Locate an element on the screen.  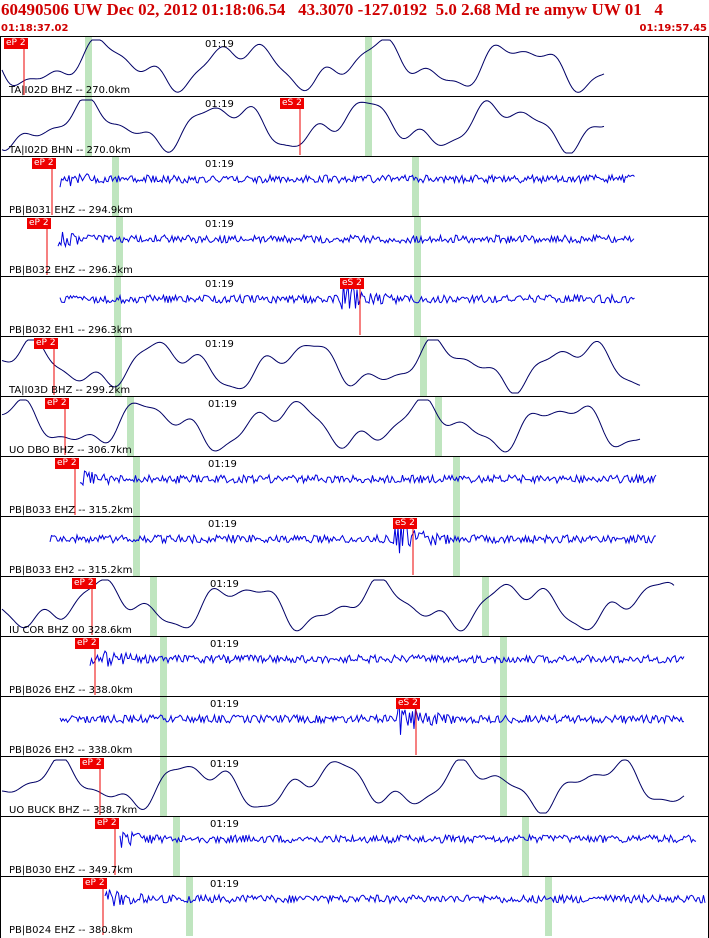
trace-panel: 01:19 eS 2 PB|B033 EH2 -- 315.2km is located at coordinates (354, 546).